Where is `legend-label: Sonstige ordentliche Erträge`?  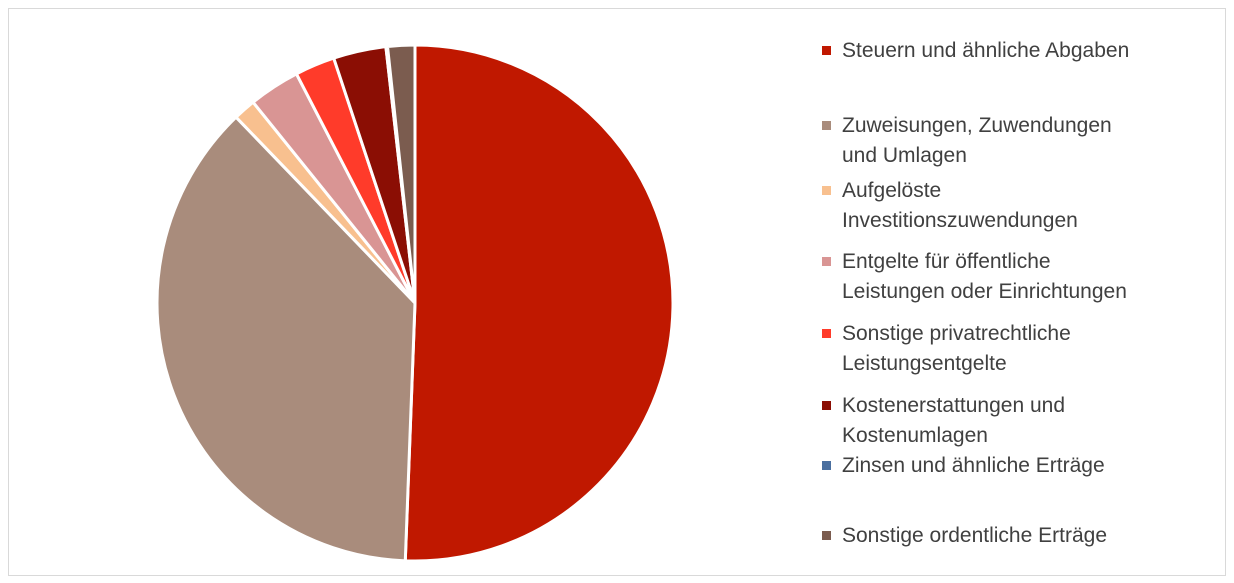
legend-label: Sonstige ordentliche Erträge is located at coordinates (974, 535).